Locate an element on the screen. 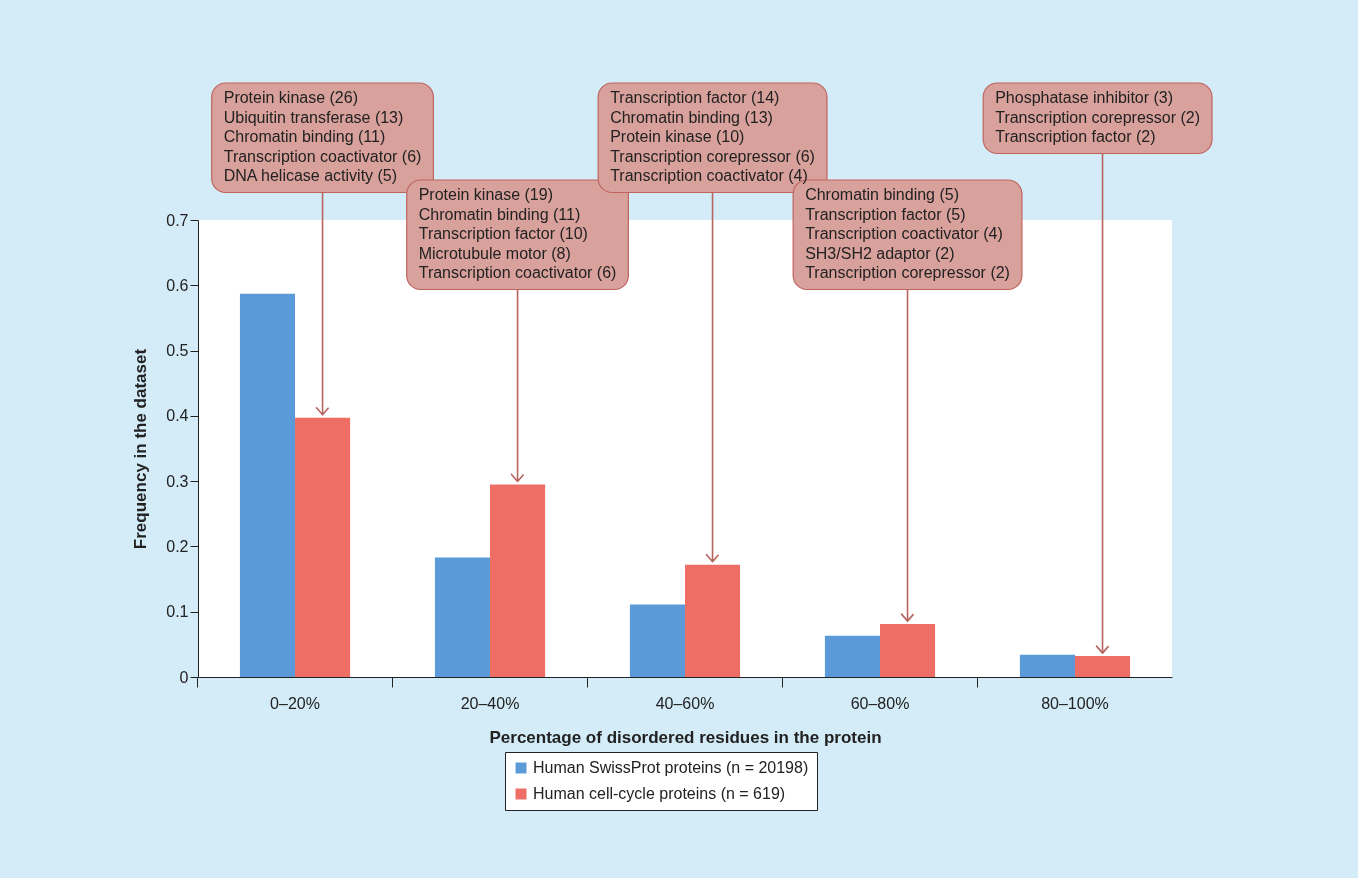  legend-label: Human SwissProt proteins (n = 20198) is located at coordinates (671, 767).